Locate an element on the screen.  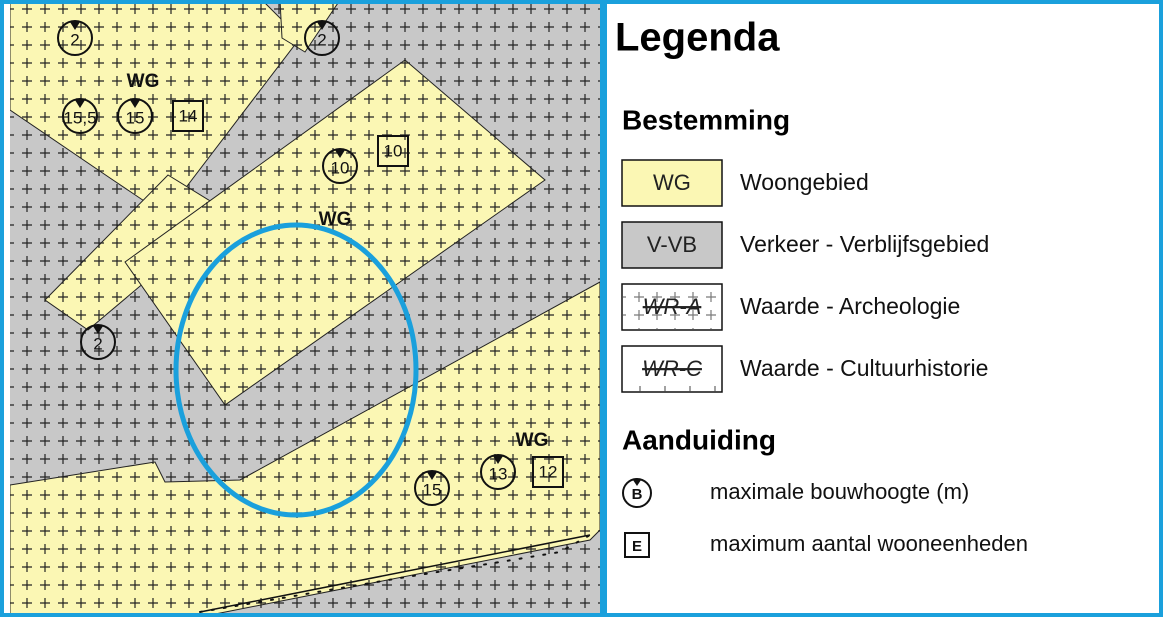
boundary-line is located at coordinates (395, 573).